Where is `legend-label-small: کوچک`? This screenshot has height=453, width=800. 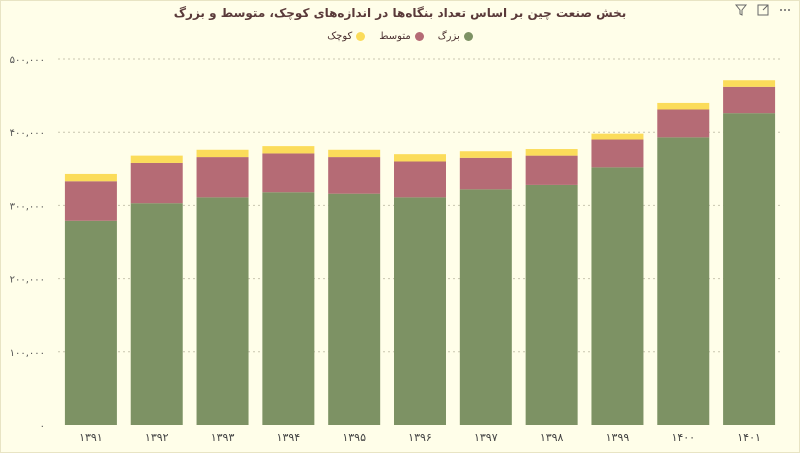 legend-label-small: کوچک is located at coordinates (340, 36).